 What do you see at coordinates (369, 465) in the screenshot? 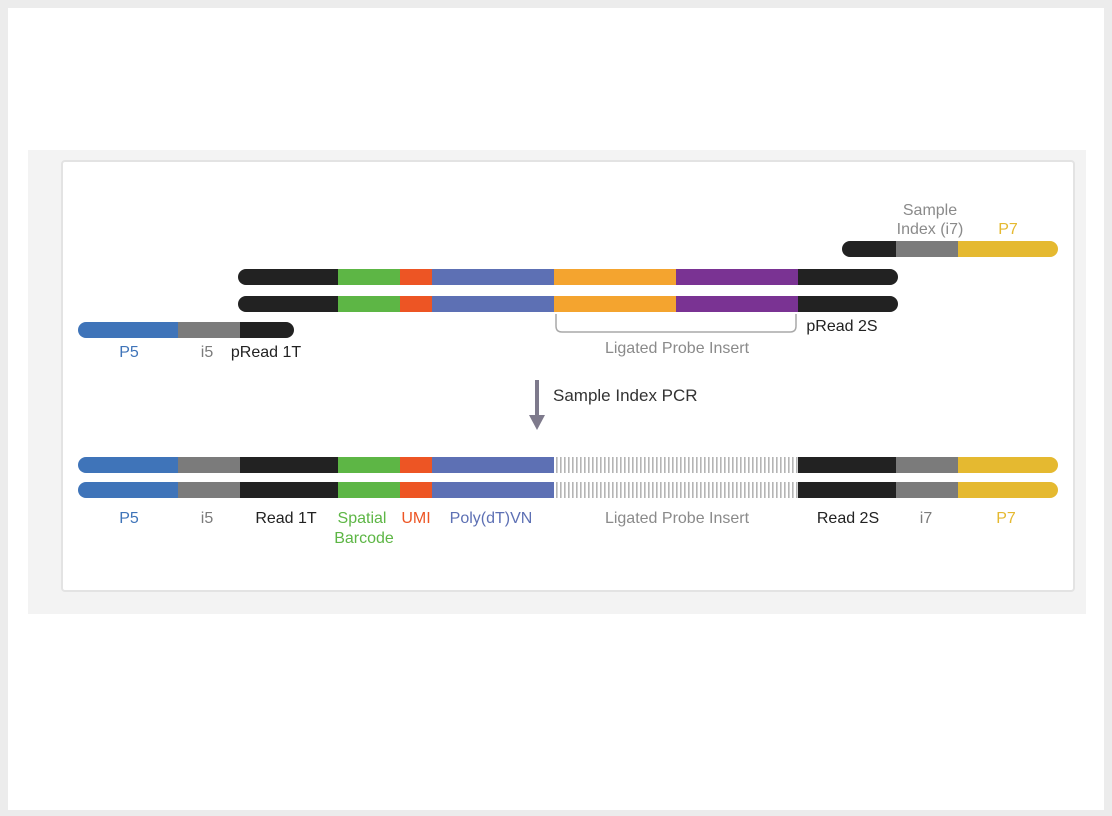
I see `final1-spatial-barcode` at bounding box center [369, 465].